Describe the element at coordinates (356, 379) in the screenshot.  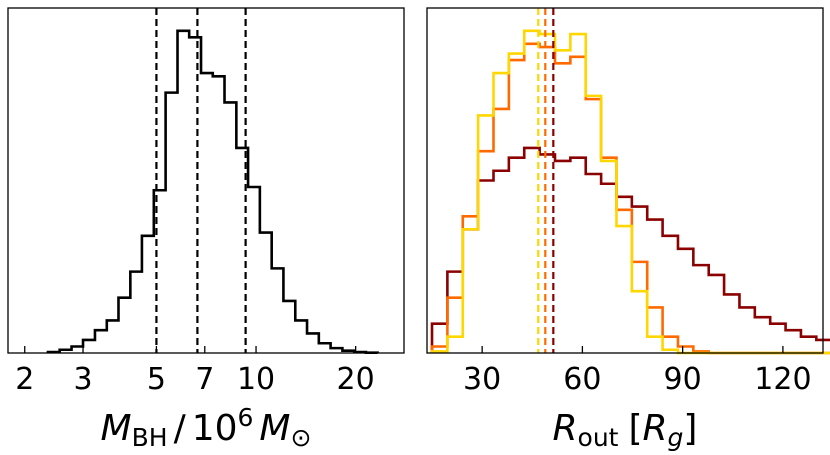
I see `left-x-tick-label-5: 20` at that location.